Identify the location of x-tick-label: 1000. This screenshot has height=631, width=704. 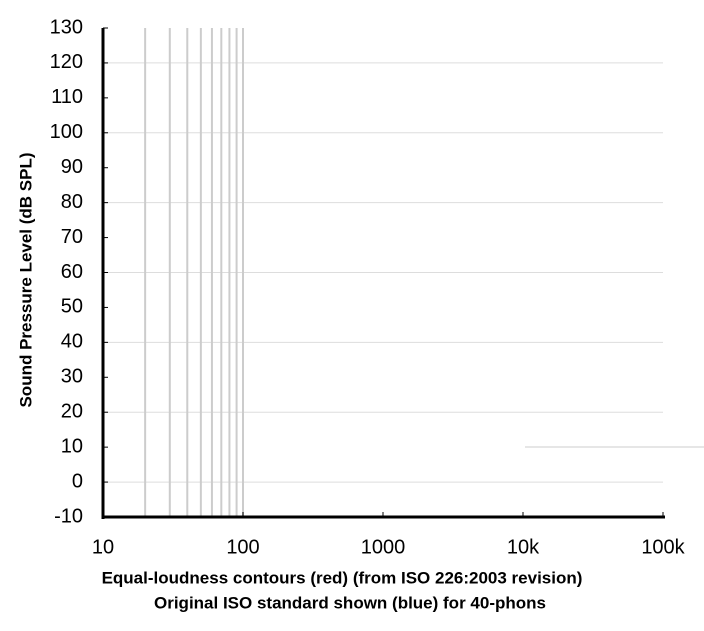
(383, 547).